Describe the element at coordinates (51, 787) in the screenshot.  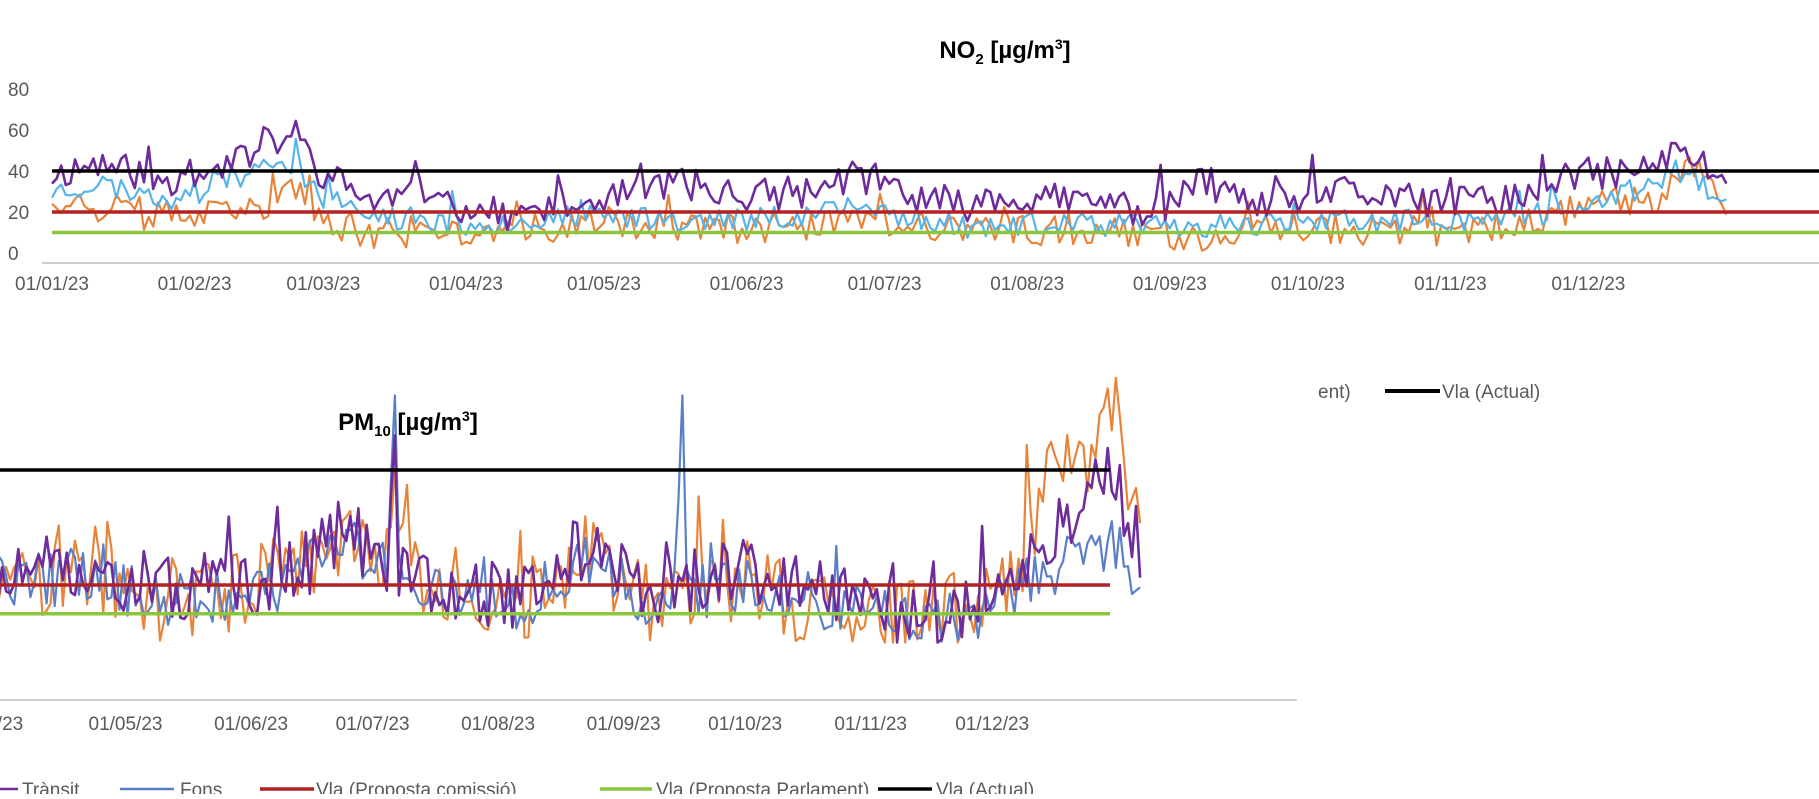
I see `legend-transit-label: Trànsit` at that location.